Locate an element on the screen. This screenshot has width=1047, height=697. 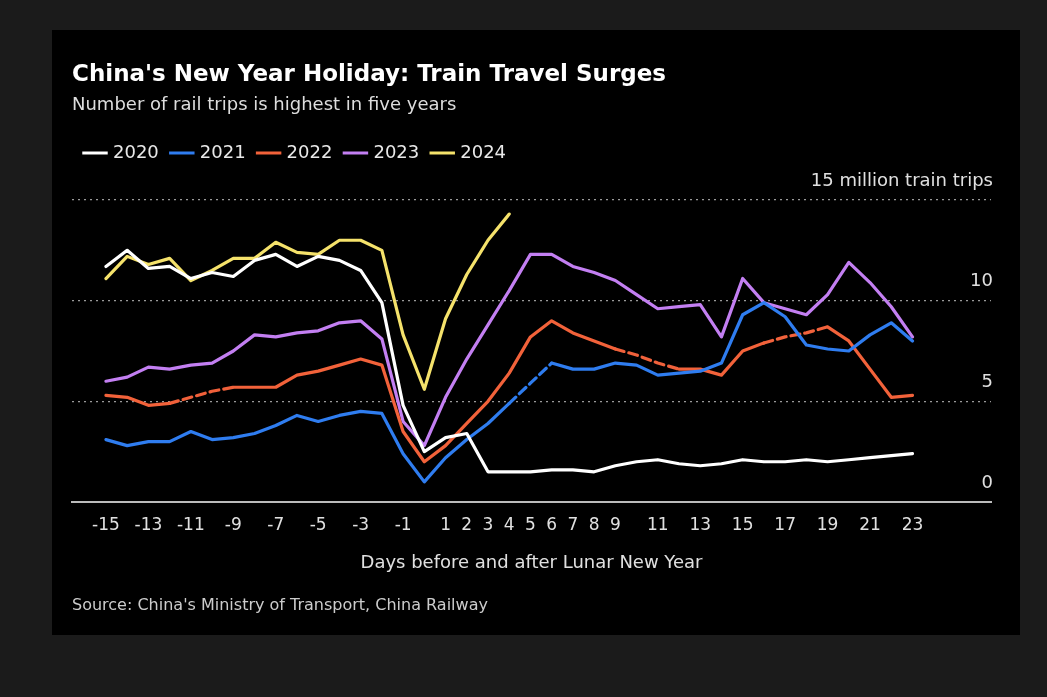
x-axis-title: Days before and after Lunar New Year is located at coordinates (532, 561).